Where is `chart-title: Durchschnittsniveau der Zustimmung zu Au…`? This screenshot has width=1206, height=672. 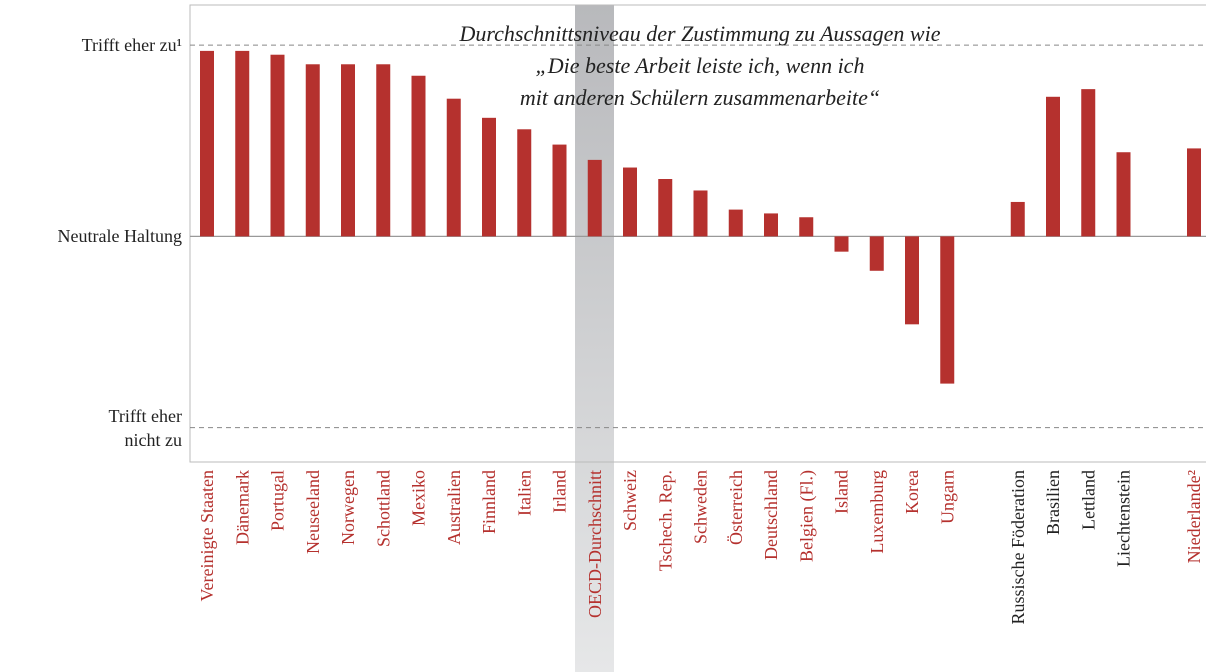 chart-title: Durchschnittsniveau der Zustimmung zu Au… is located at coordinates (700, 65).